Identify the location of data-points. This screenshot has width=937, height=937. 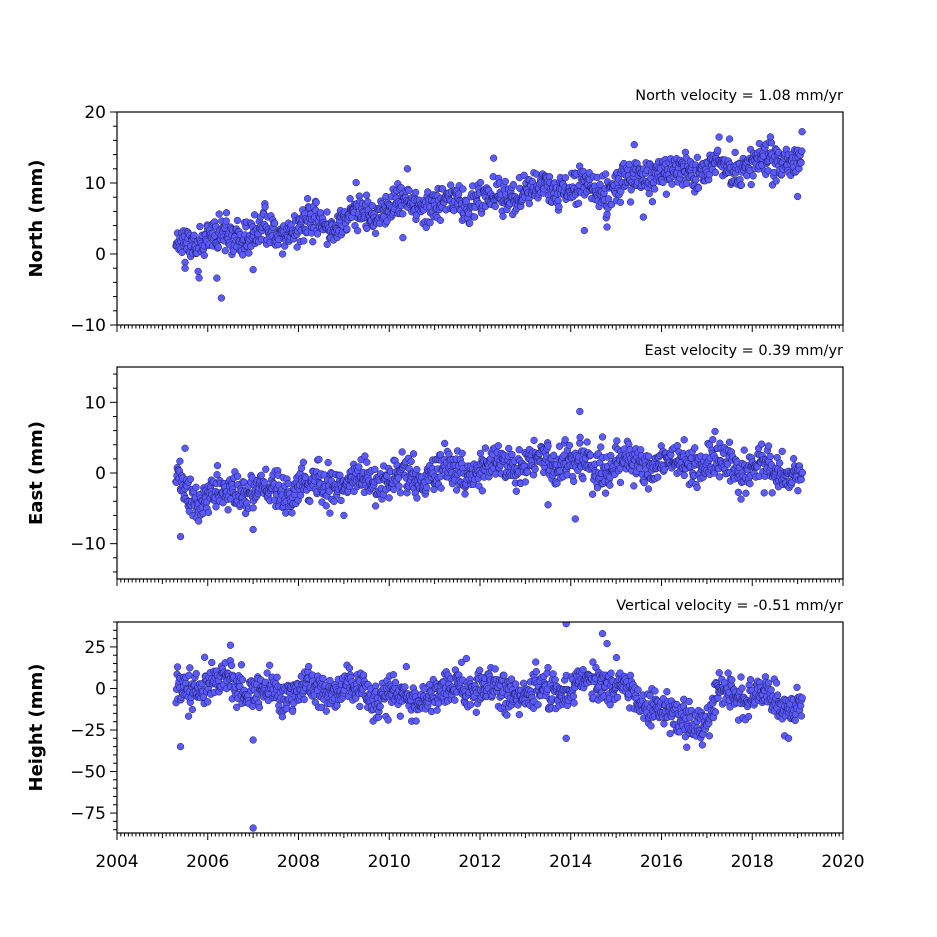
(489, 215).